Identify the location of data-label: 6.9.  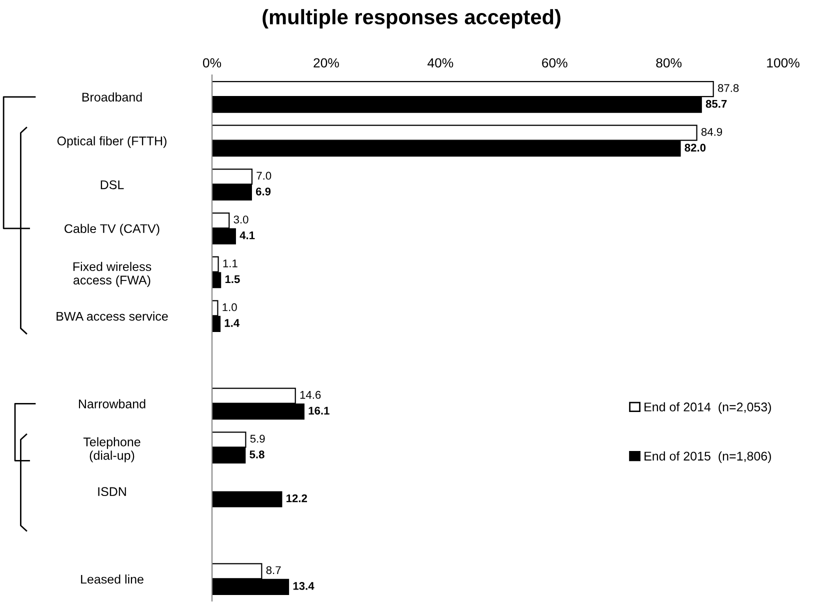
(263, 192).